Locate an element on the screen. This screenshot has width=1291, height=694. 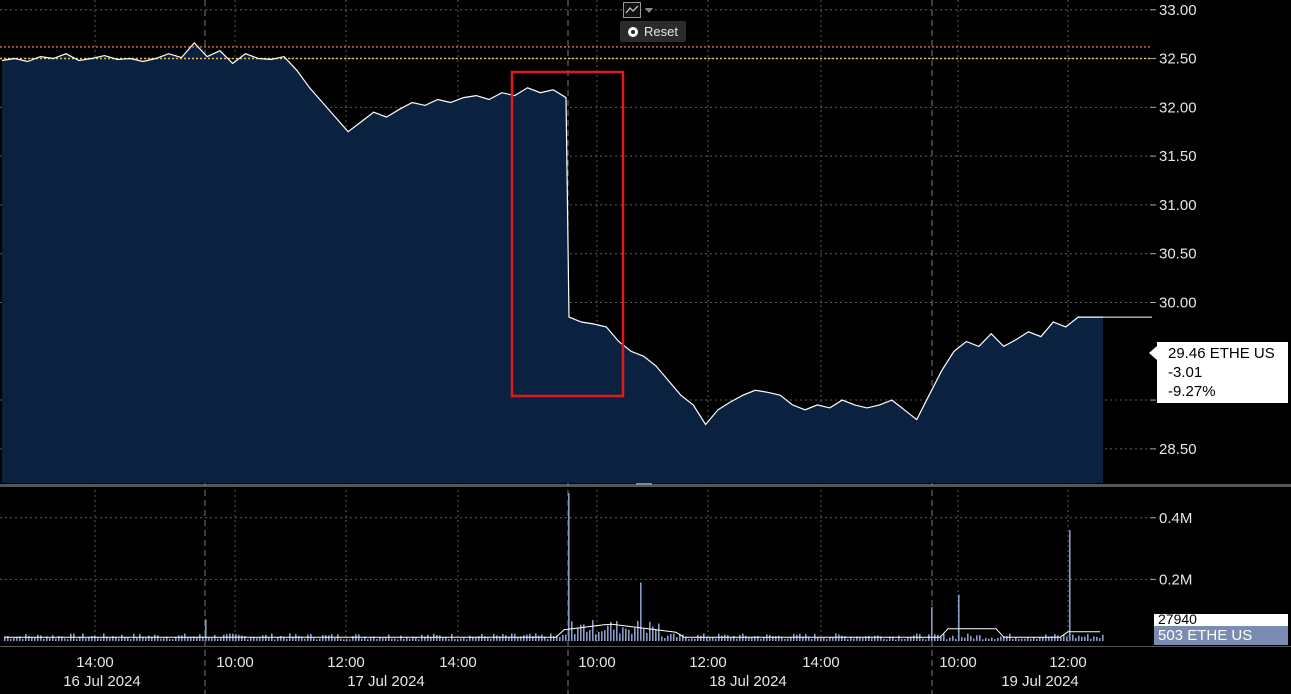
volume-average-label: 27940 is located at coordinates (1221, 620).